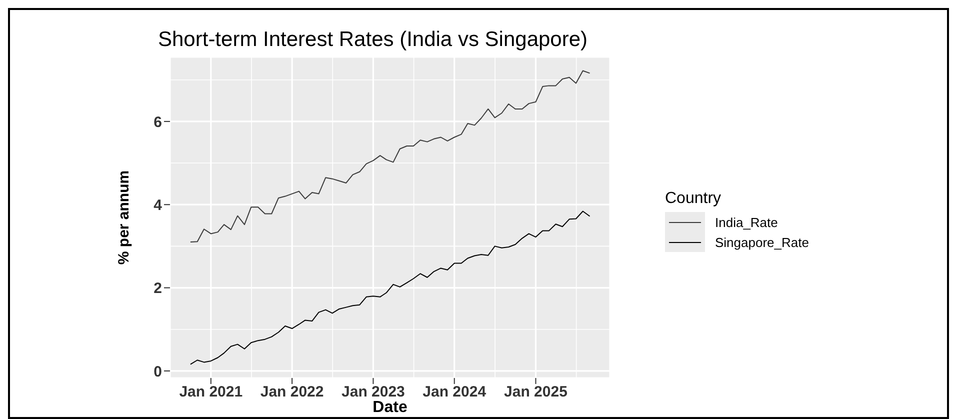  Describe the element at coordinates (292, 392) in the screenshot. I see `x-tick-label: Jan 2022` at that location.